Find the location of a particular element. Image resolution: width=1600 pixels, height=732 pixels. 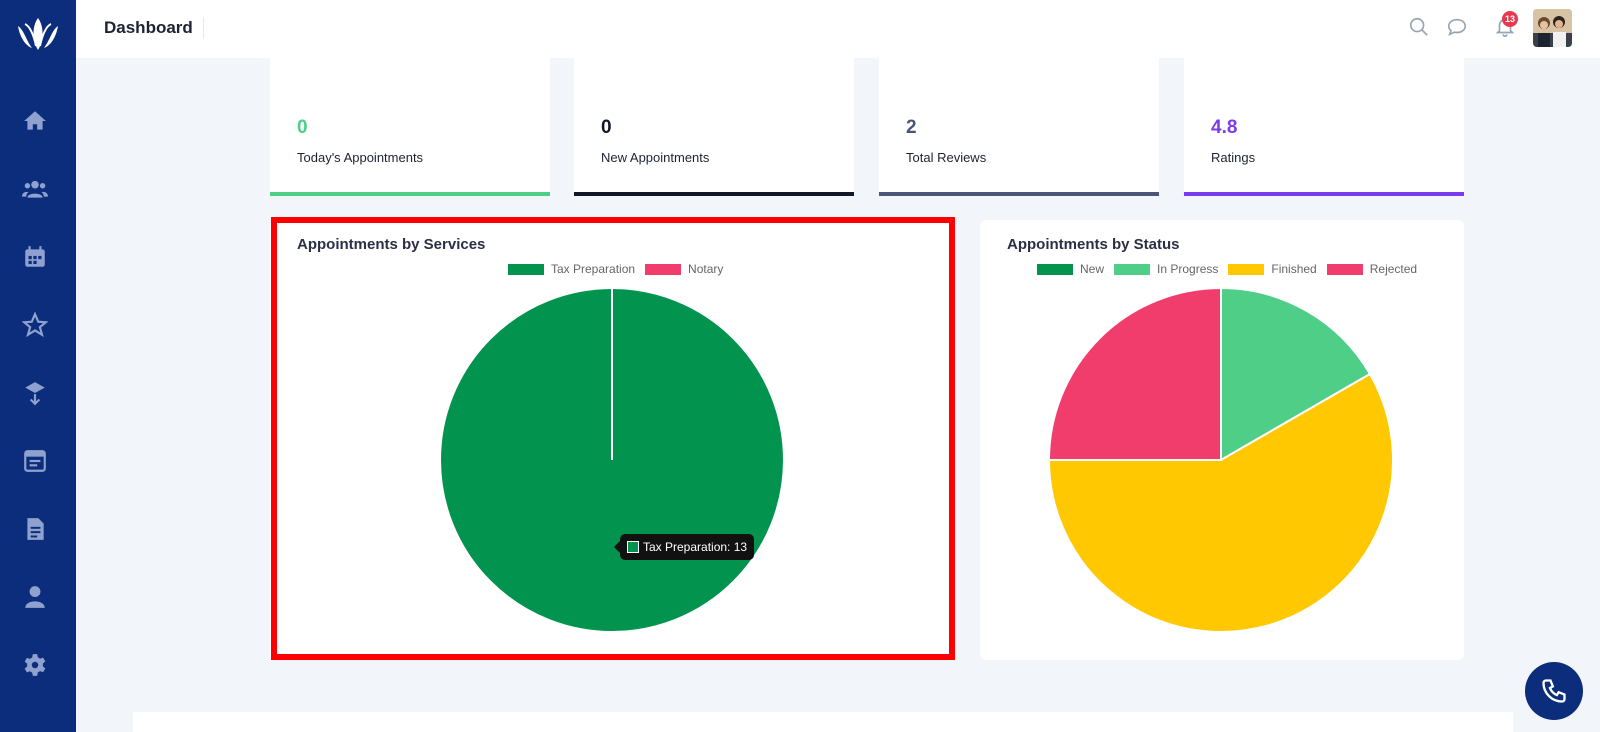

calendar-list-icon is located at coordinates (35, 461).